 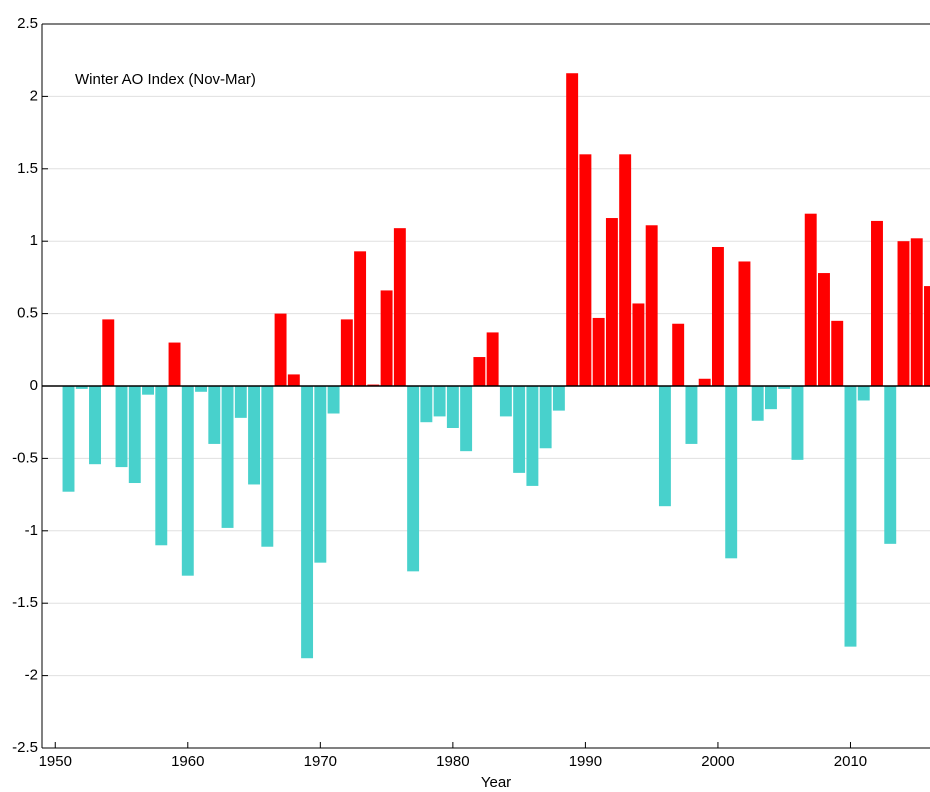 I want to click on x-tick-label: 1990, so click(x=585, y=761).